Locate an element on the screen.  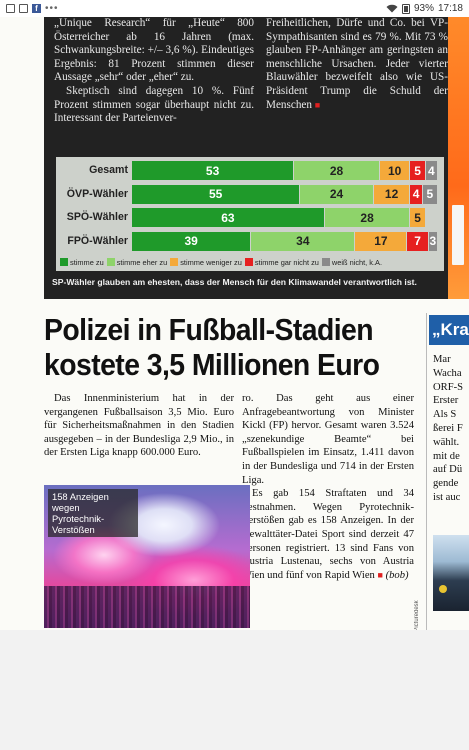
chart-row-label: FPÖ-Wähler is located at coordinates (97, 240).